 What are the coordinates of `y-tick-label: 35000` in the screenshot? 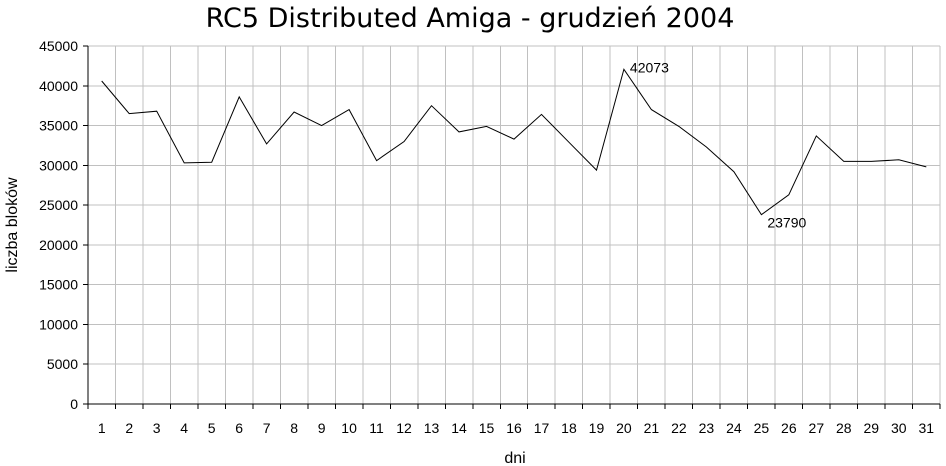 It's located at (58, 126).